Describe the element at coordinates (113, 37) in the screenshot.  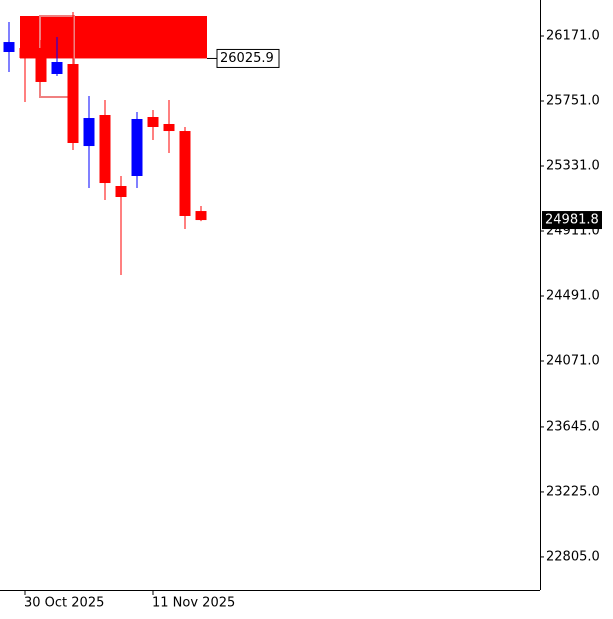
I see `zone` at that location.